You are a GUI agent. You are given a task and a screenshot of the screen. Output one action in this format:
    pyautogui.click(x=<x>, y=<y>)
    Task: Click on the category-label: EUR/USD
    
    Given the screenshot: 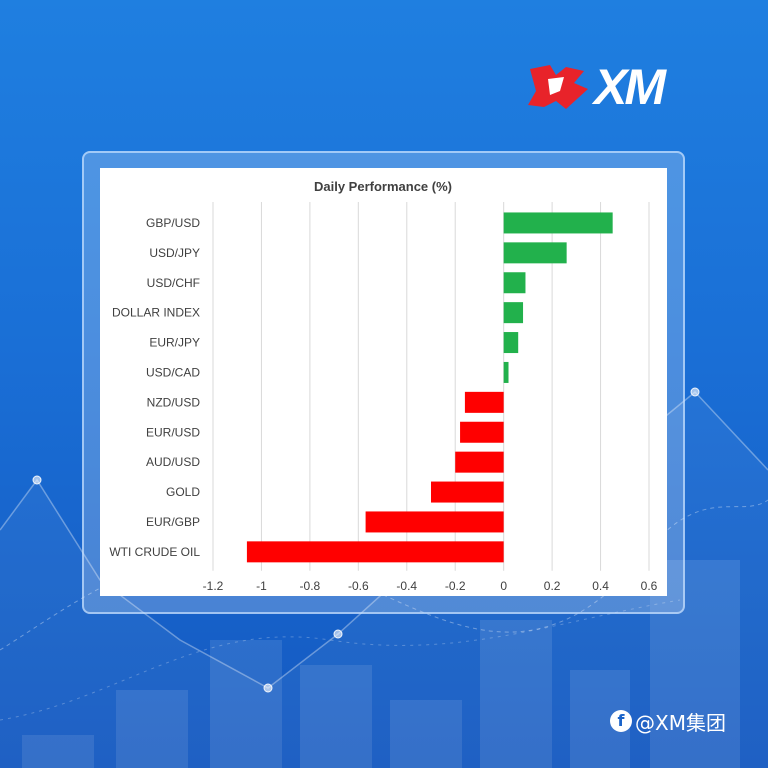 What is the action you would take?
    pyautogui.click(x=173, y=432)
    